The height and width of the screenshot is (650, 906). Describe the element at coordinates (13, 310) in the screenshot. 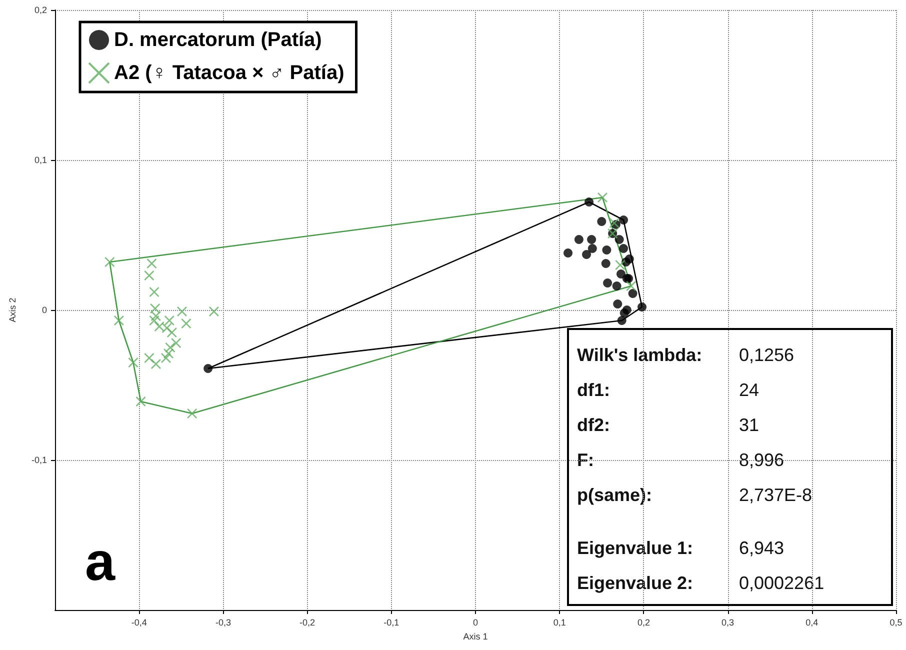

I see `y-axis-title: Axis 2` at that location.